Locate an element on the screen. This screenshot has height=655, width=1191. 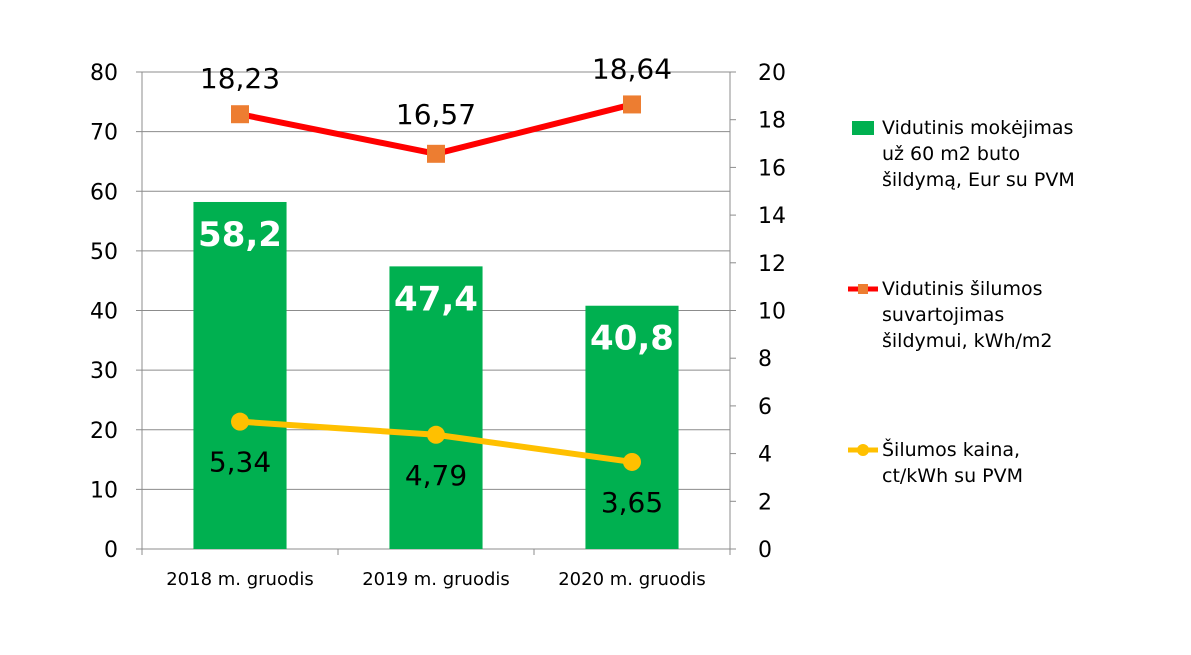
bar-data-label: 47,4 is located at coordinates (436, 299).